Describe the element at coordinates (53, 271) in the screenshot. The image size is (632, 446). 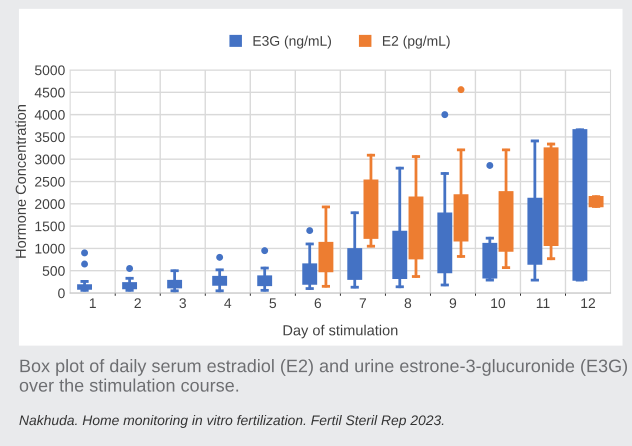
I see `y-tick-label: 500` at that location.